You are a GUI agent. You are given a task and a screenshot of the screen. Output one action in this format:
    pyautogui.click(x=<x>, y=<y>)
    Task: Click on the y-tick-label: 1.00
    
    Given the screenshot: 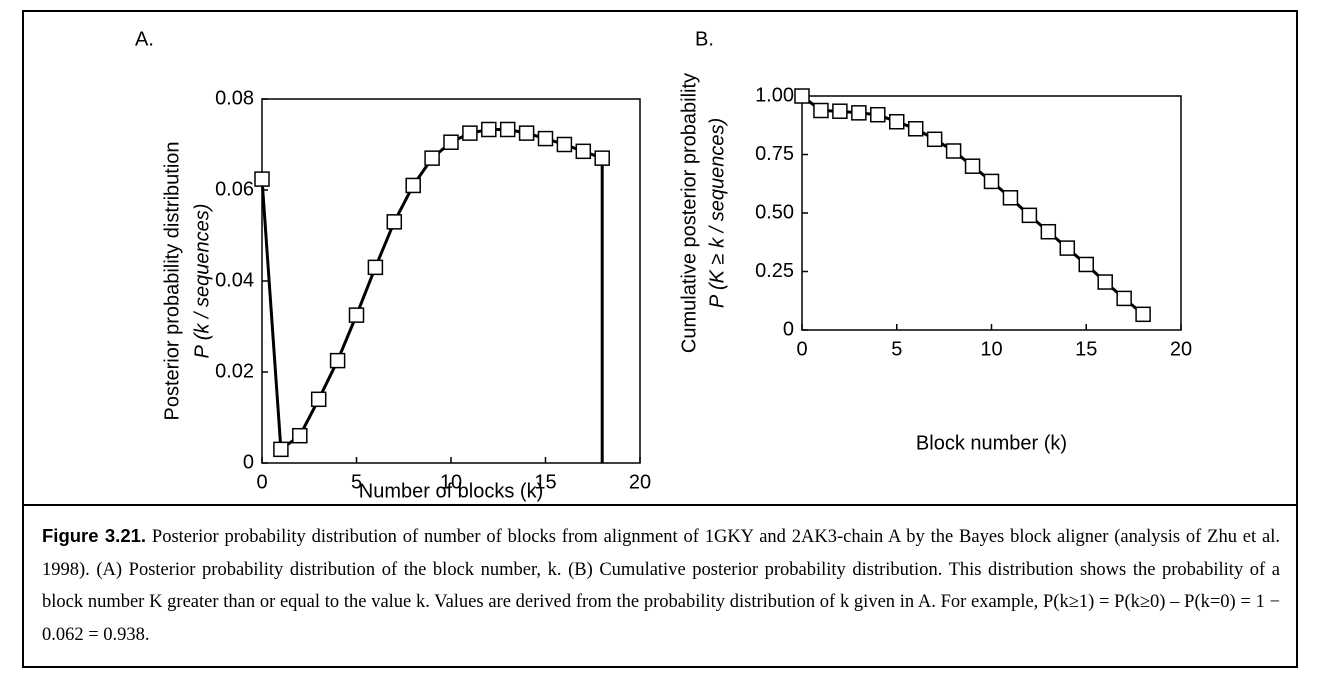 What is the action you would take?
    pyautogui.click(x=774, y=95)
    